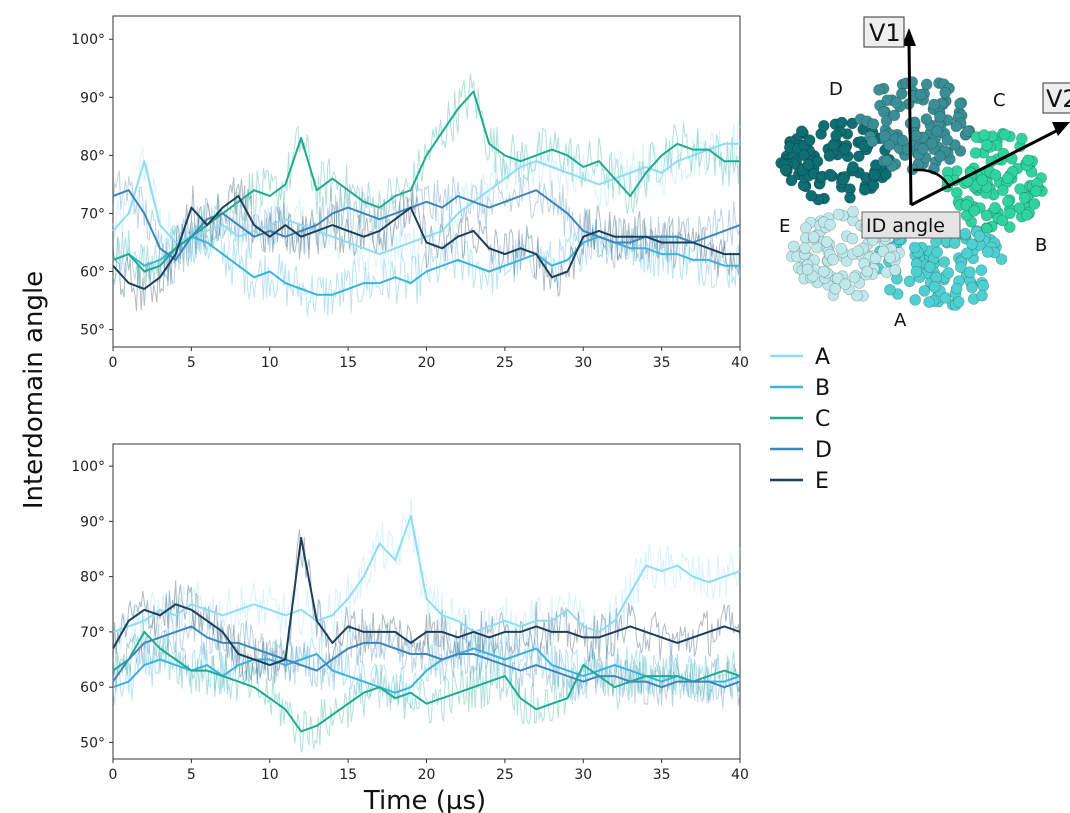  Describe the element at coordinates (822, 419) in the screenshot. I see `legend-label-c: C` at that location.